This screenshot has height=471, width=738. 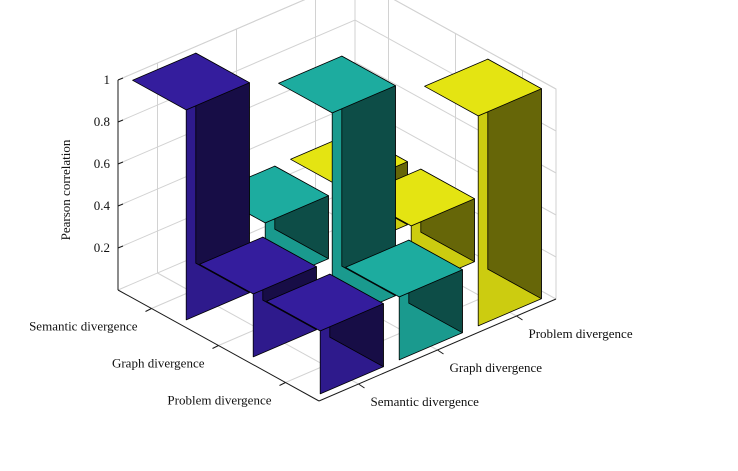 I want to click on z-gridline, so click(x=337, y=45).